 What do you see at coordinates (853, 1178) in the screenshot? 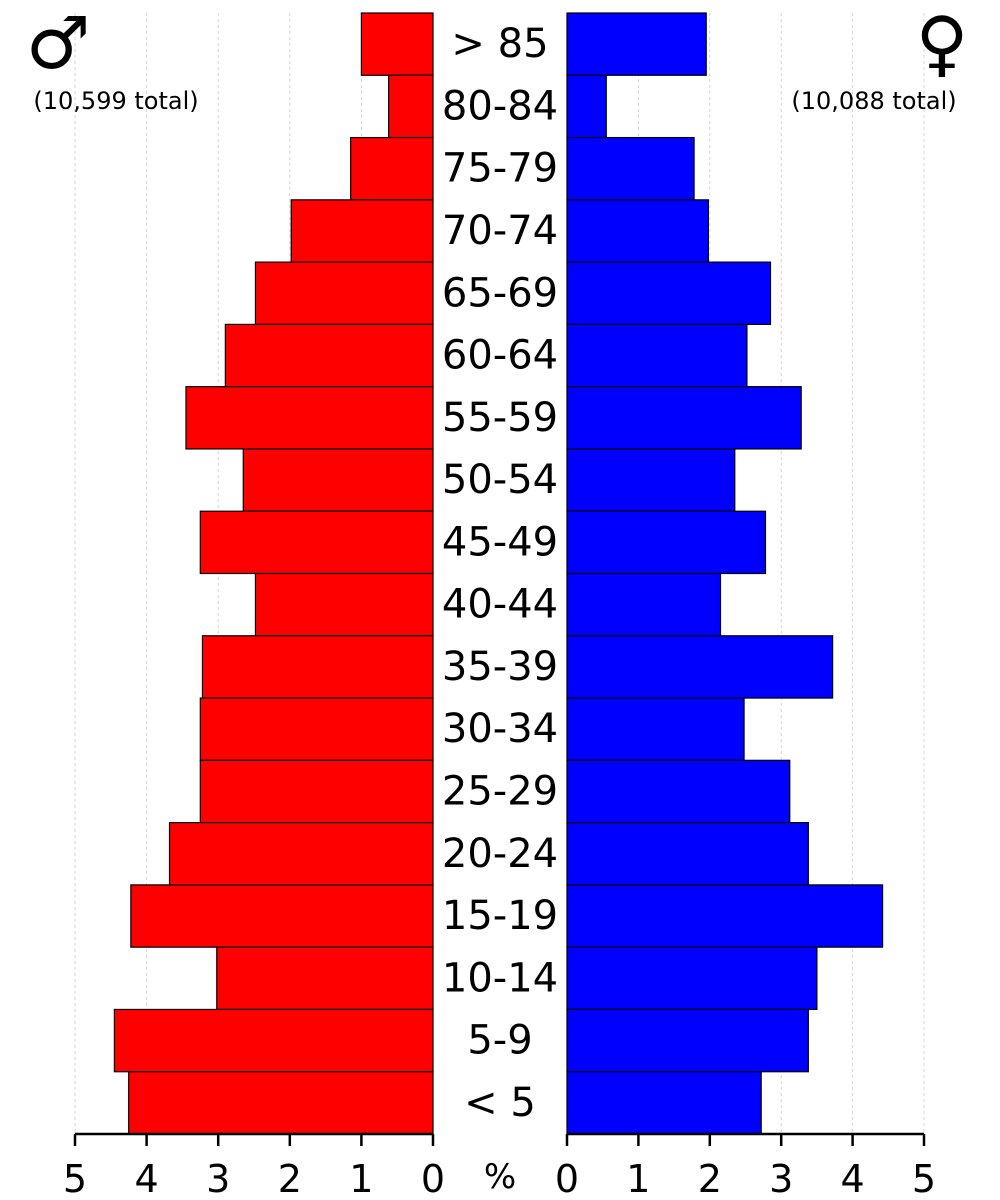
I see `right-tick-label: 4` at bounding box center [853, 1178].